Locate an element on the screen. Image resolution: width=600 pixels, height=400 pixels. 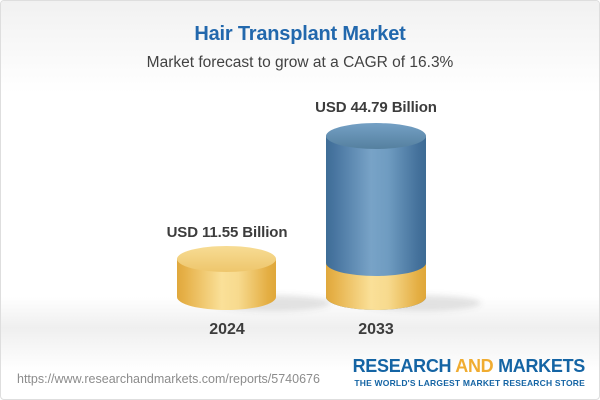
logo-word-markets: MARKETS is located at coordinates (541, 366).